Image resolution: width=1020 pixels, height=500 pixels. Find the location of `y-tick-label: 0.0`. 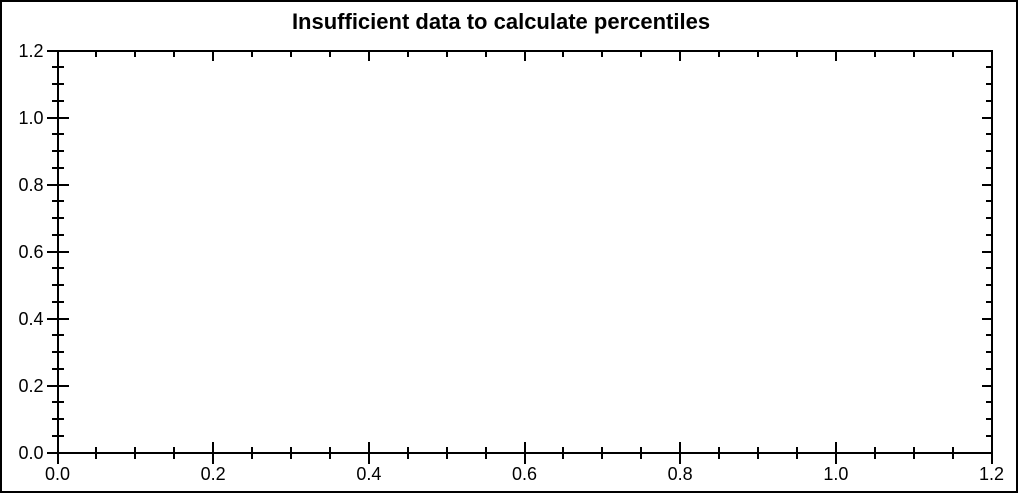

y-tick-label: 0.0 is located at coordinates (31, 452).